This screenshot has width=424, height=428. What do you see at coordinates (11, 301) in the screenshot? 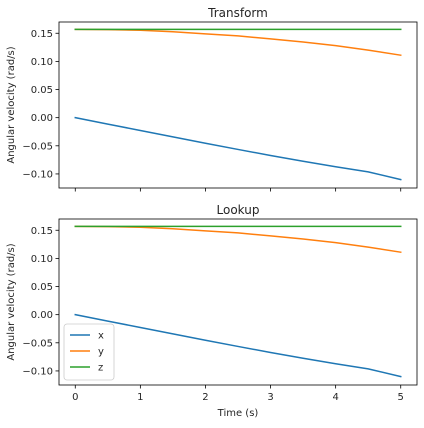
I see `y-axis-label-lookup: Angular velocity (rad/s)` at bounding box center [11, 301].